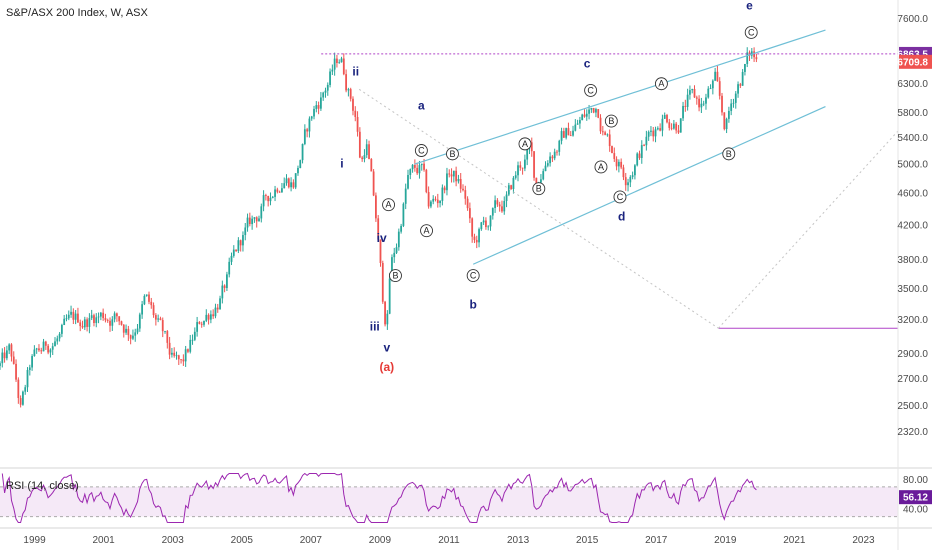 The image size is (932, 550). What do you see at coordinates (912, 260) in the screenshot?
I see `y-tick-label: 3800.0` at bounding box center [912, 260].